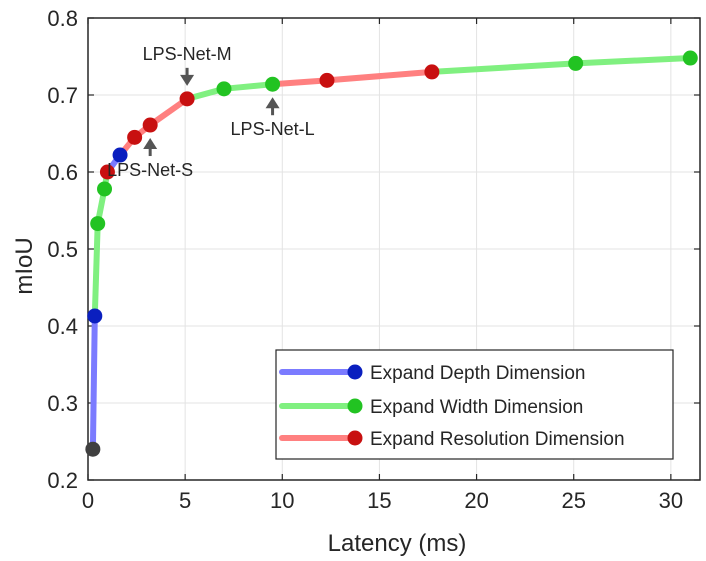 Image resolution: width=706 pixels, height=561 pixels. I want to click on legend-label-resolution: Expand Resolution Dimension, so click(497, 439).